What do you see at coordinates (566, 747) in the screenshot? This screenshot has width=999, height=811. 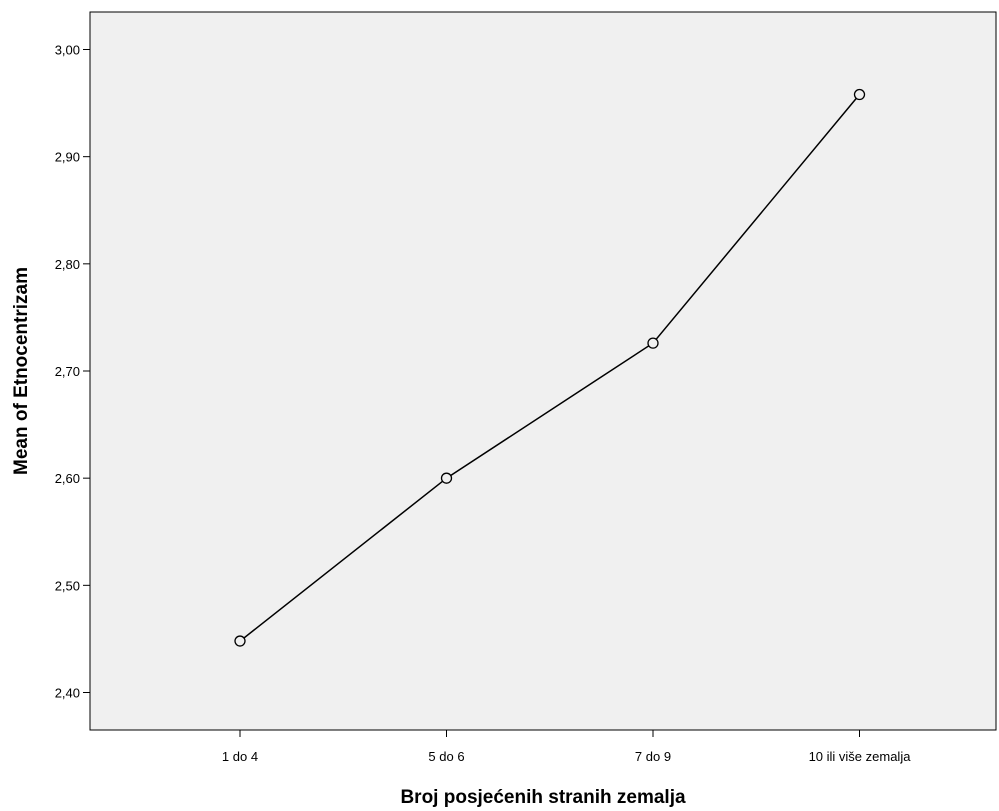 I see `x-axis: 1 do 4 5 do 6 7 do 9 10 ili više zemalja` at bounding box center [566, 747].